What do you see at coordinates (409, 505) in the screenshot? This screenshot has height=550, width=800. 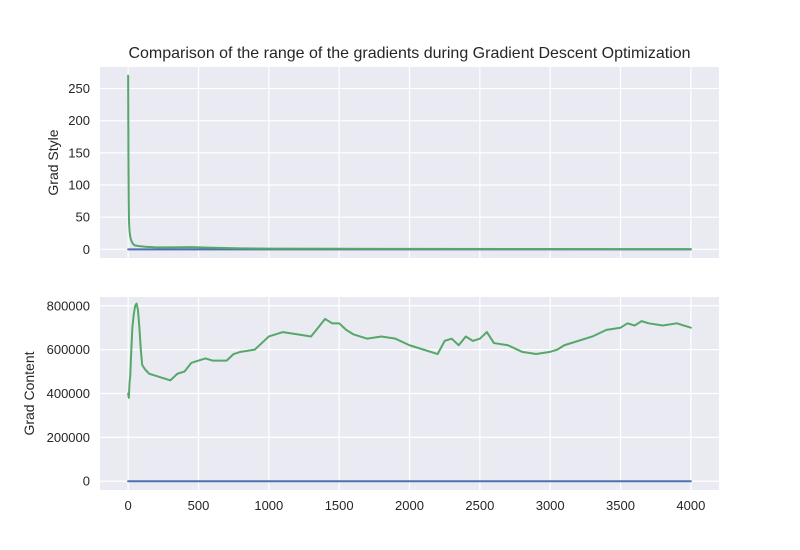 I see `x-tick-label: 2000` at bounding box center [409, 505].